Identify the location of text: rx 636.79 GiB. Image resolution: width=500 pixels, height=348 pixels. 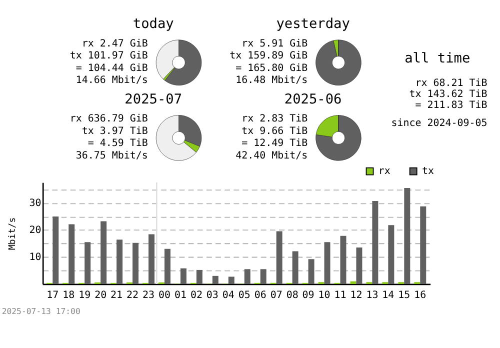
(109, 119).